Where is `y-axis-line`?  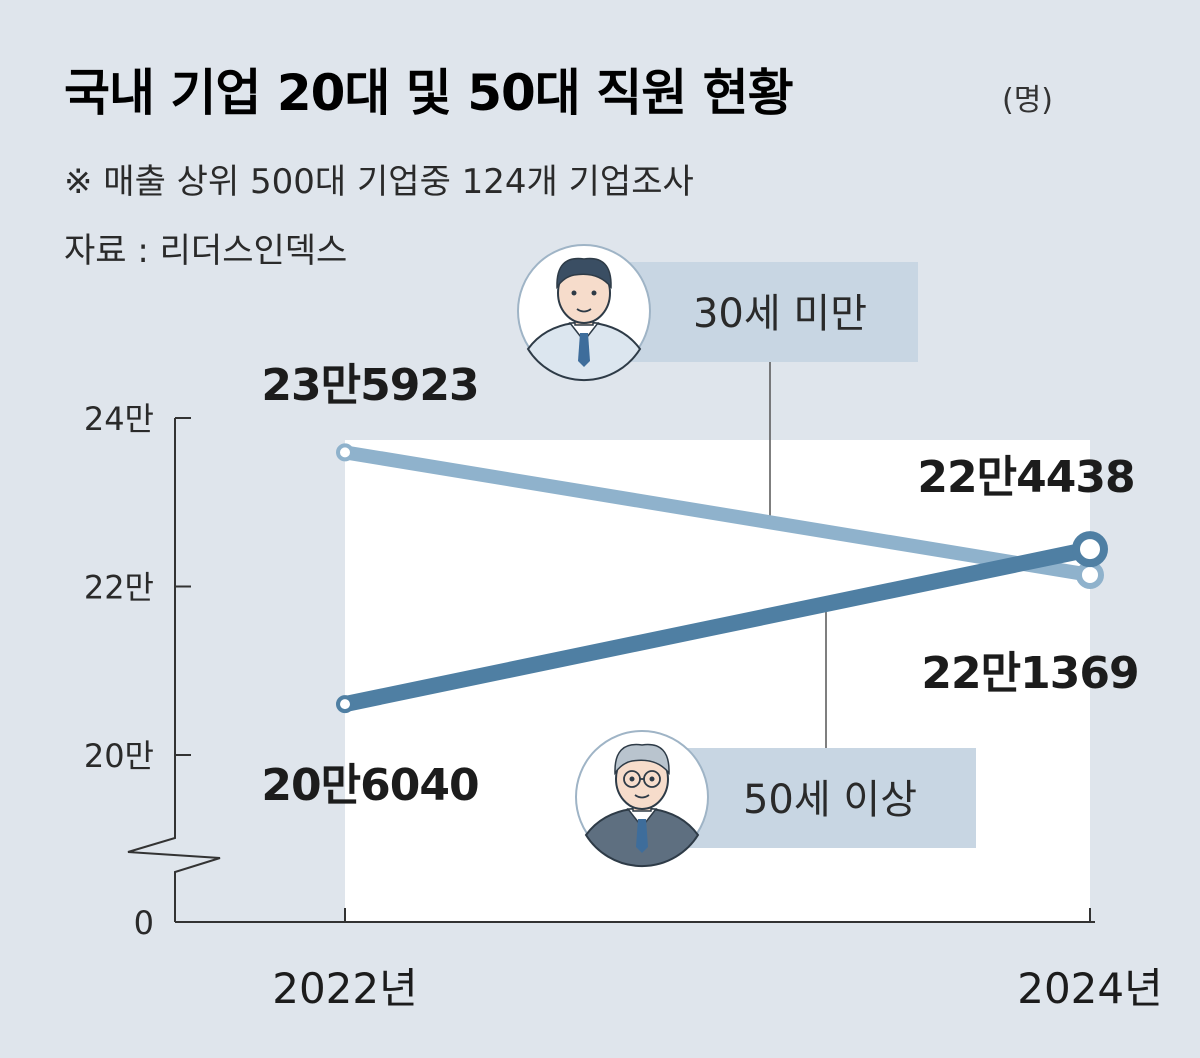
y-axis-line is located at coordinates (174, 670).